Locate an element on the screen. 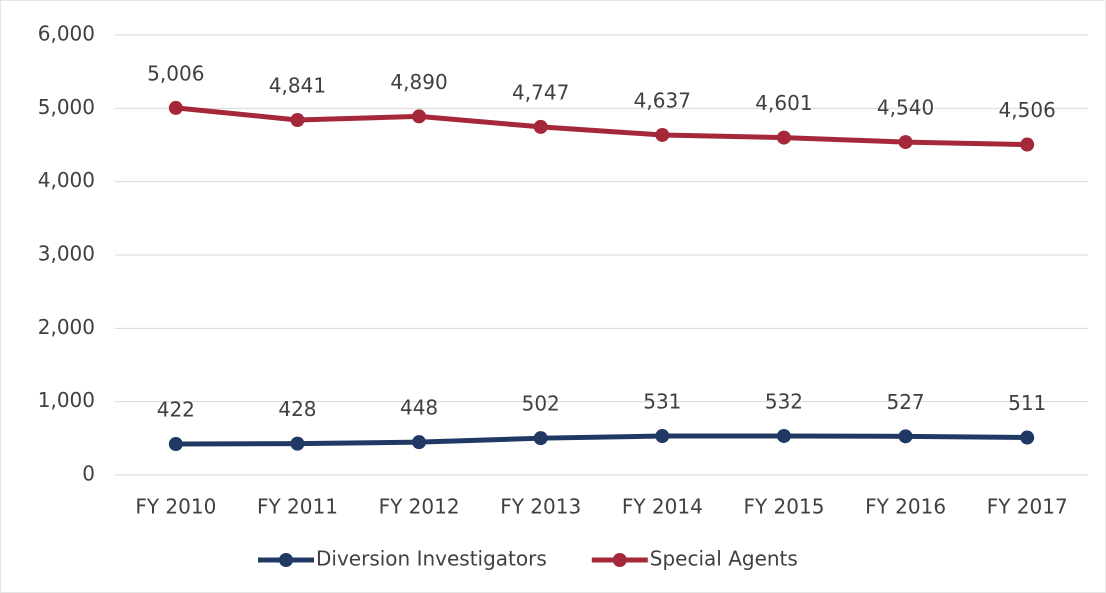 The image size is (1106, 593). x-tick-label: FY 2016 is located at coordinates (905, 507).